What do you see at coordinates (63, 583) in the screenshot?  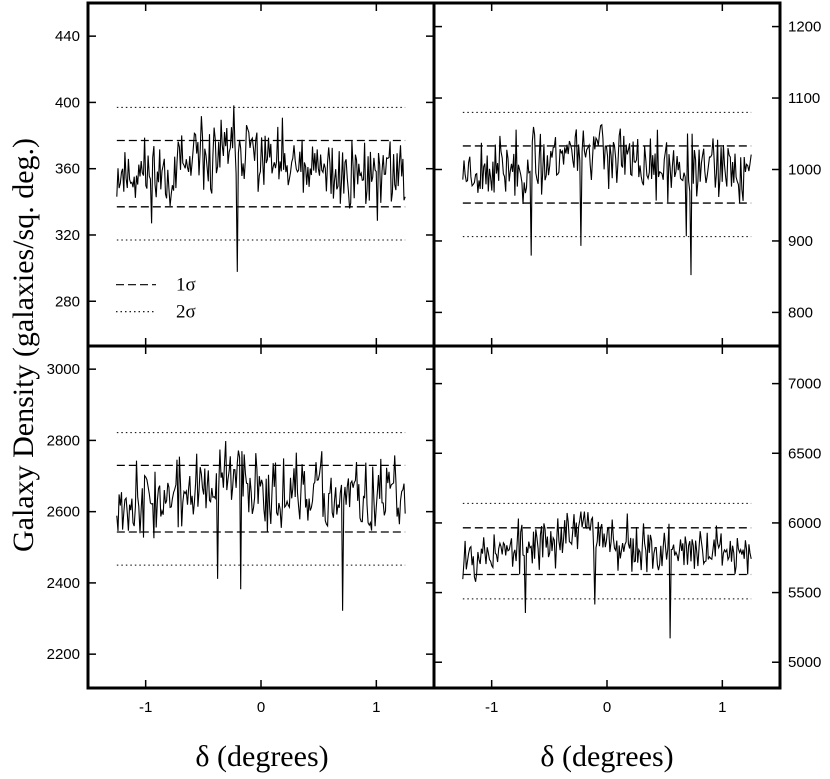 I see `y-tick-label: 2400` at bounding box center [63, 583].